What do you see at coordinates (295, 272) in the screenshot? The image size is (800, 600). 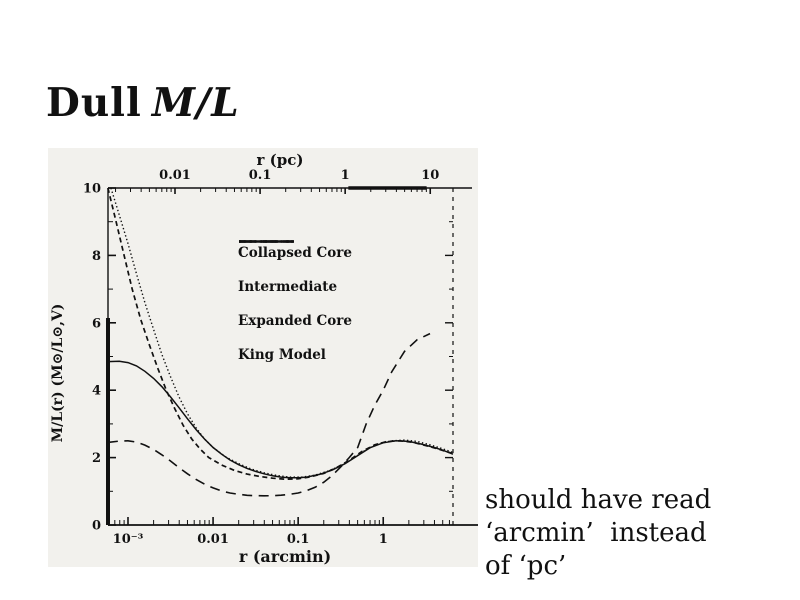 I see `legend-item-intermediate: Intermediate` at bounding box center [295, 272].